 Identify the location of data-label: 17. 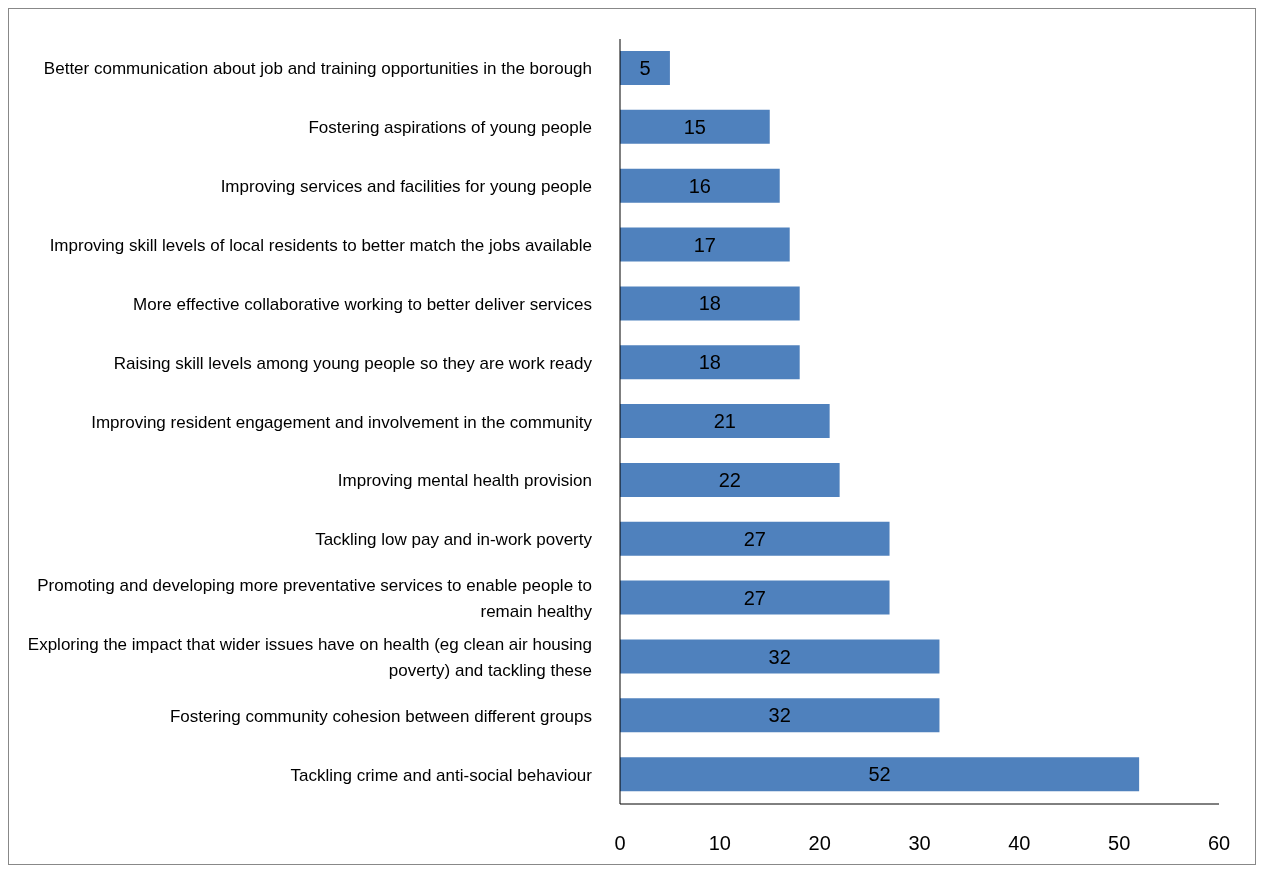
(704, 244).